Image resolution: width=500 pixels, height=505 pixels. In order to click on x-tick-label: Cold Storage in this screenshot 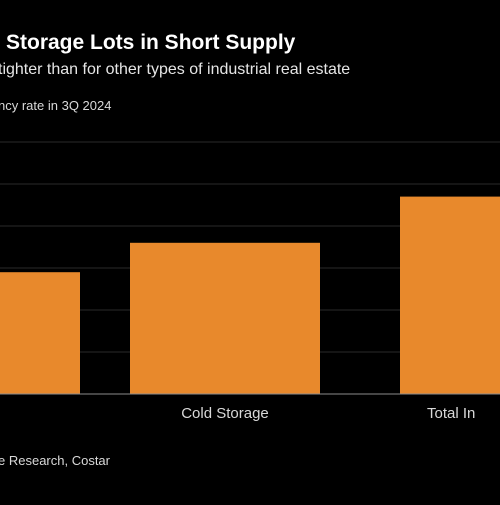, I will do `click(225, 413)`.